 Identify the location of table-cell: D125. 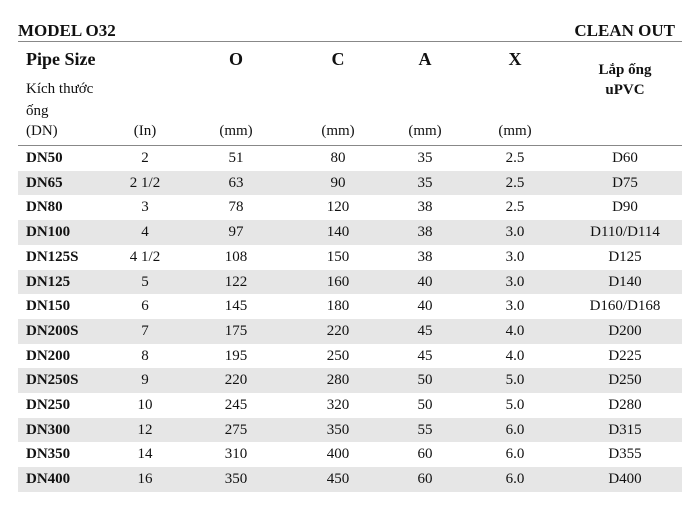
(625, 256).